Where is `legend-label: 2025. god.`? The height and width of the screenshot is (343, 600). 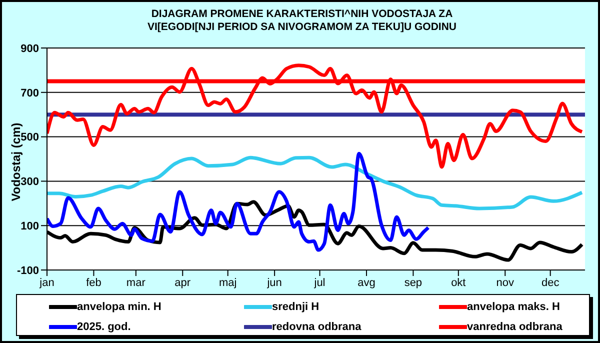 legend-label: 2025. god. is located at coordinates (104, 327).